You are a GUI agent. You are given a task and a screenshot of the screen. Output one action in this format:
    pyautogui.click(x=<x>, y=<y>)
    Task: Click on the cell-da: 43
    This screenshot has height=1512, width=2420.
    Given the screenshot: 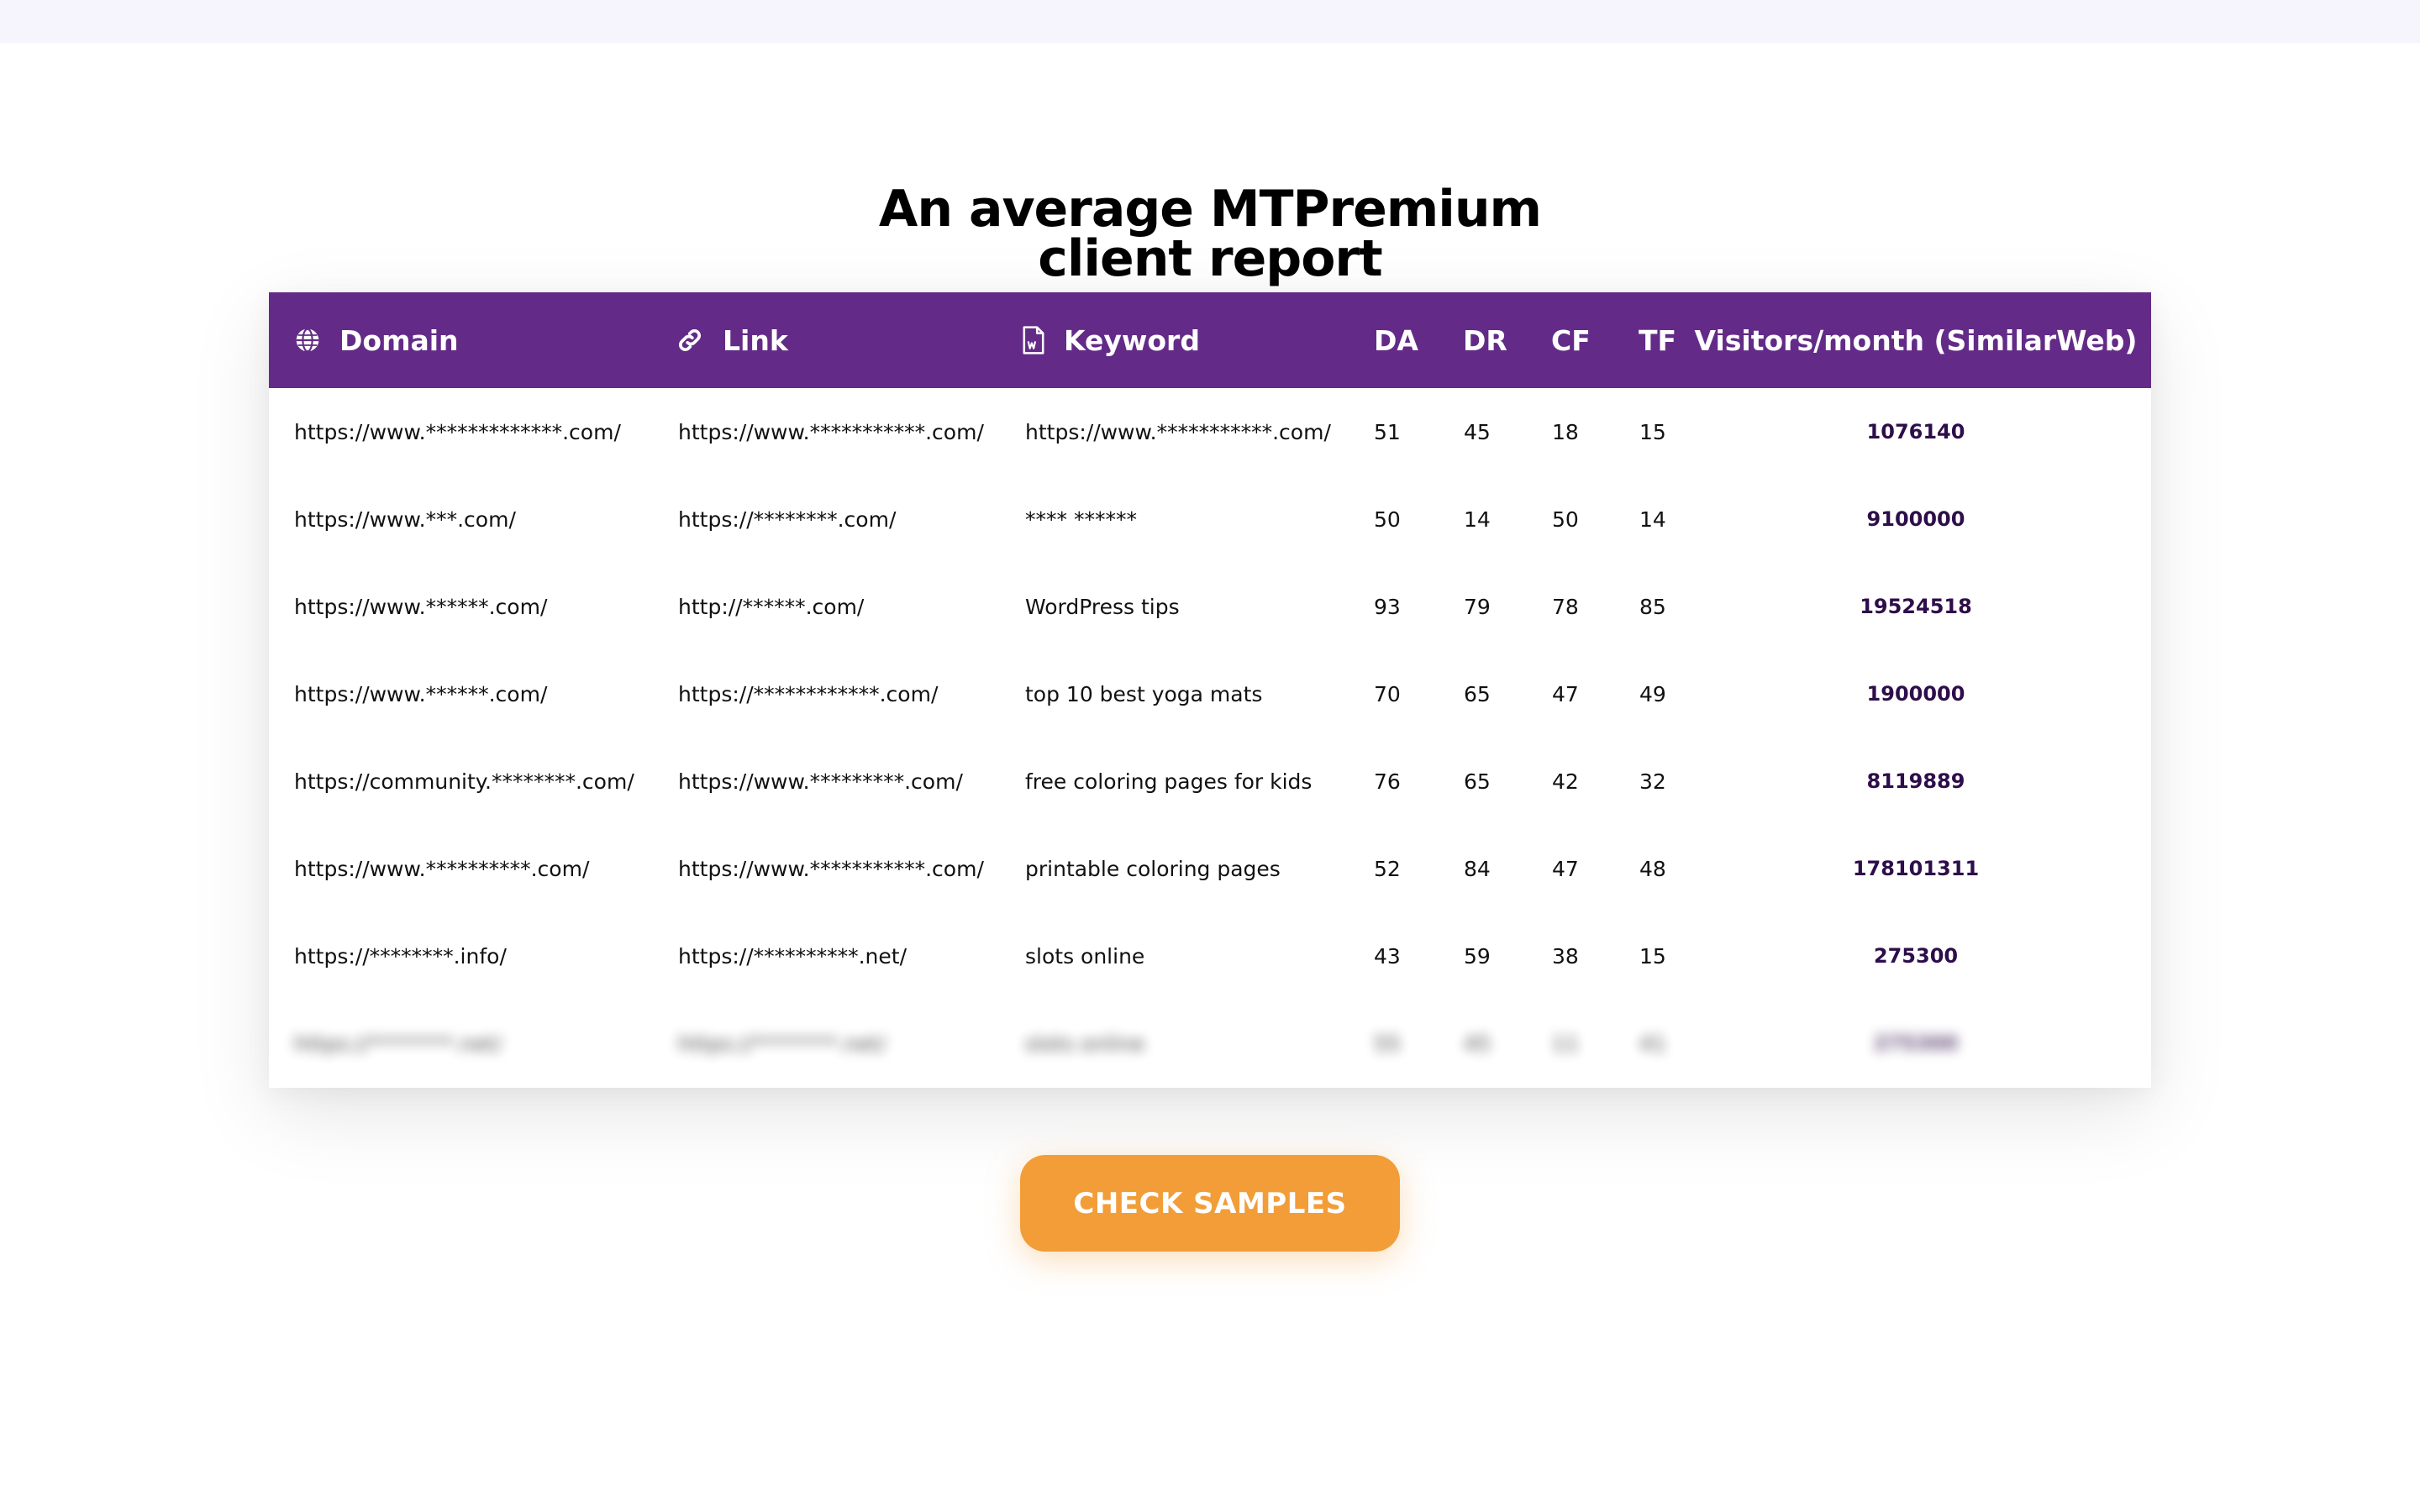 What is the action you would take?
    pyautogui.click(x=1387, y=956)
    